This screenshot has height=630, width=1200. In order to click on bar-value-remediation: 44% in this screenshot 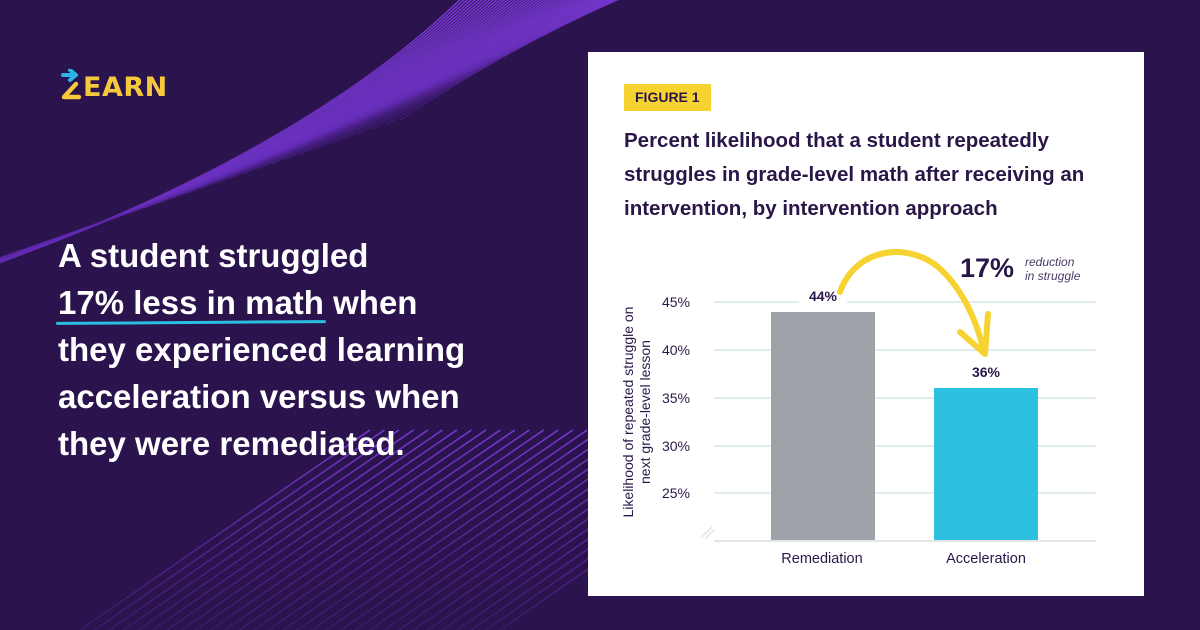, I will do `click(823, 295)`.